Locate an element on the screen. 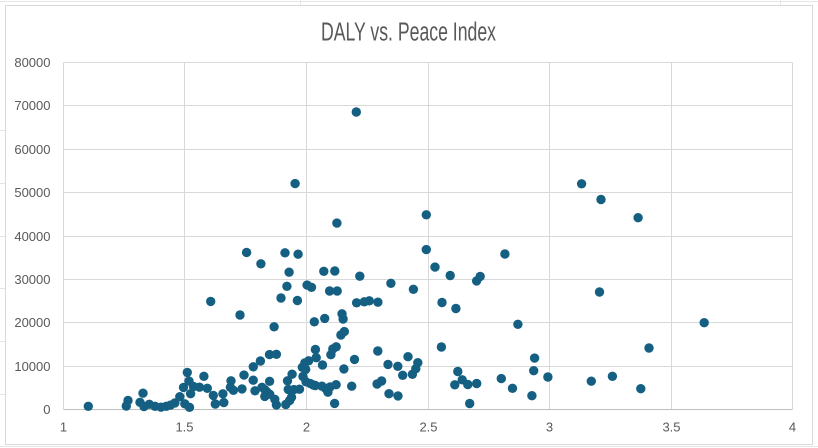  svg-text: 4 is located at coordinates (792, 427).